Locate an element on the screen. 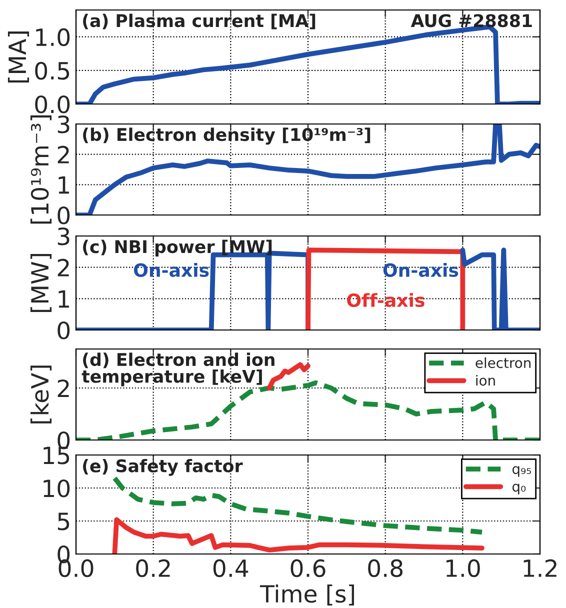 The image size is (566, 608). x-axis-title: Time [s] is located at coordinates (307, 595).